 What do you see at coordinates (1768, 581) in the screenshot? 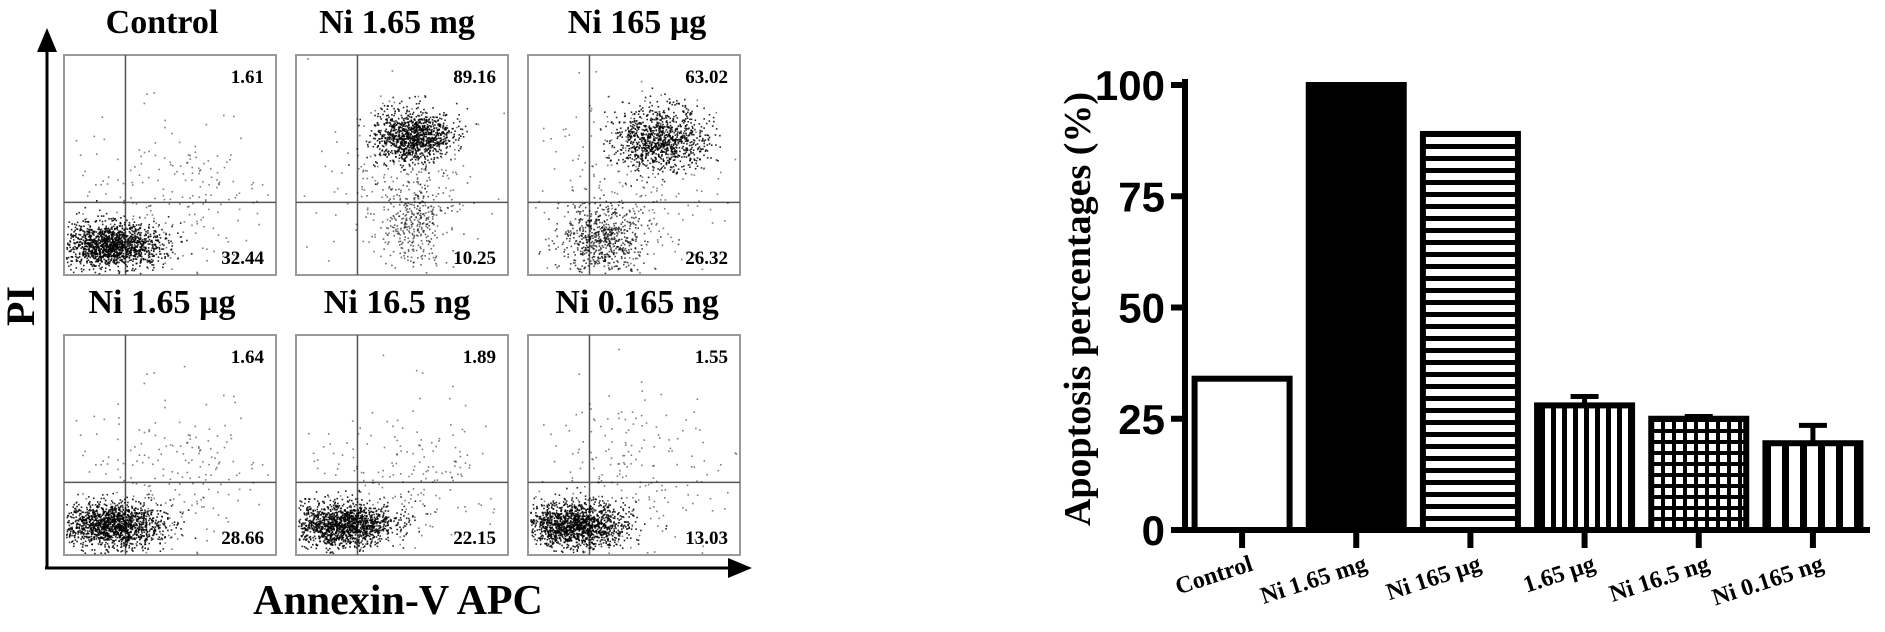
I see `x-tick-label: Ni 0.165 ng` at bounding box center [1768, 581].